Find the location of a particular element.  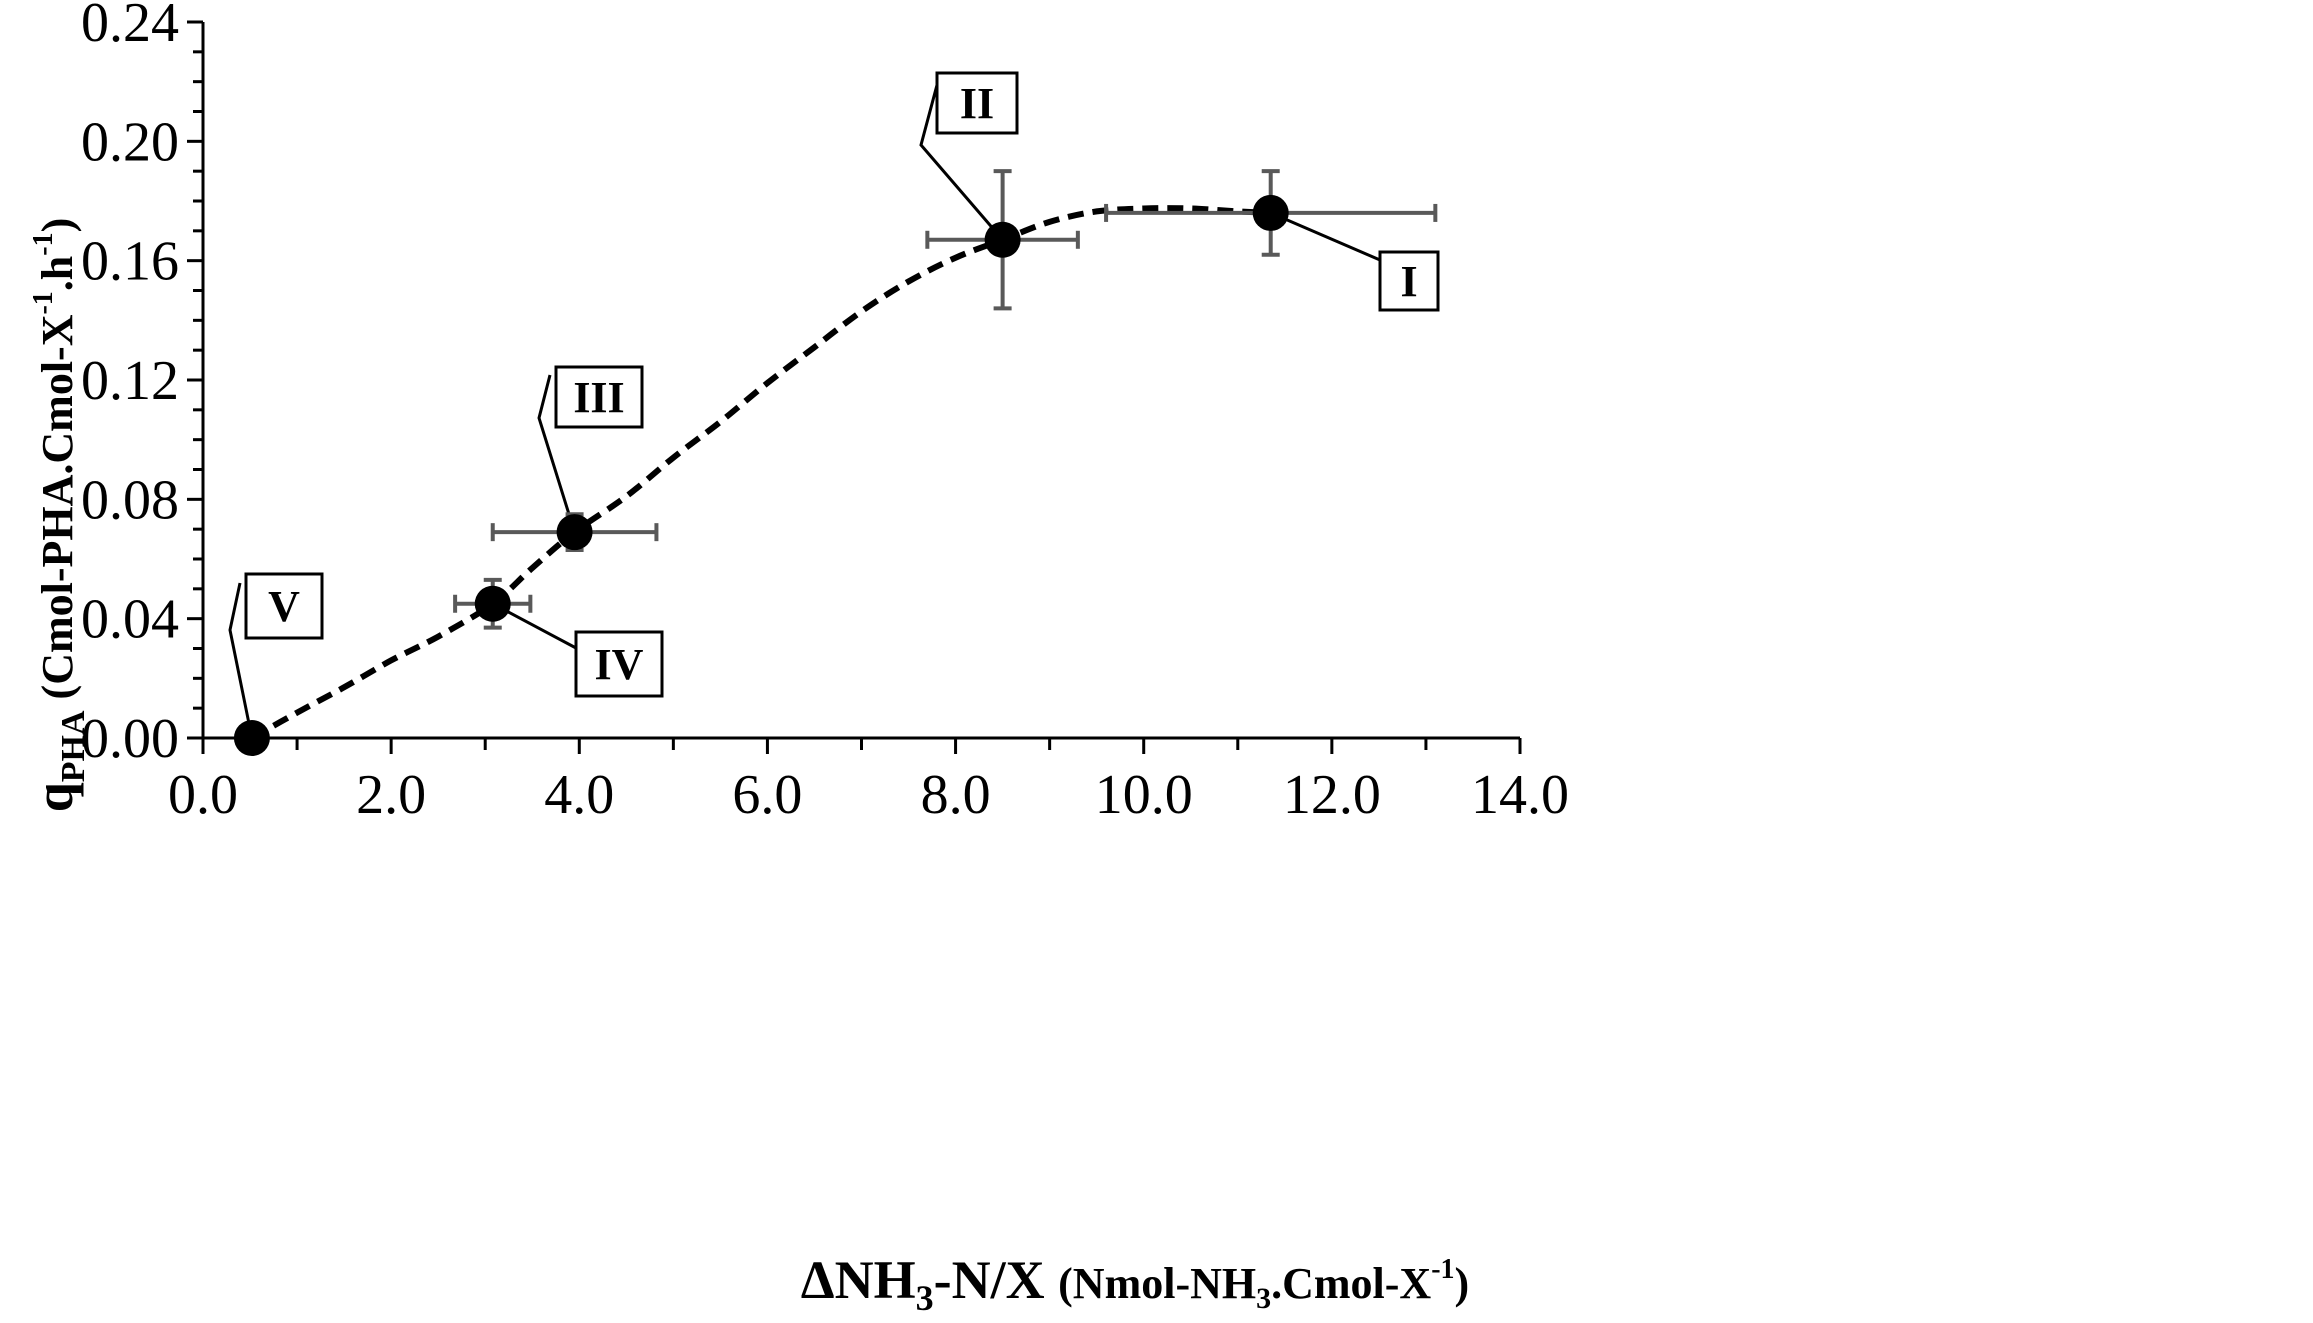

point-label: V is located at coordinates (284, 606).